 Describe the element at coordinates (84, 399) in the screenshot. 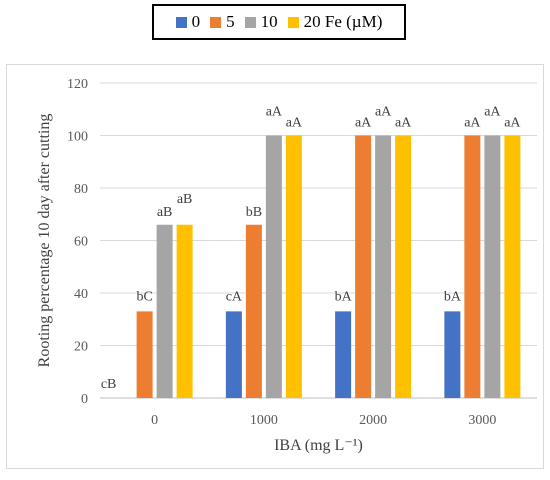

I see `y-tick-label: 0` at that location.